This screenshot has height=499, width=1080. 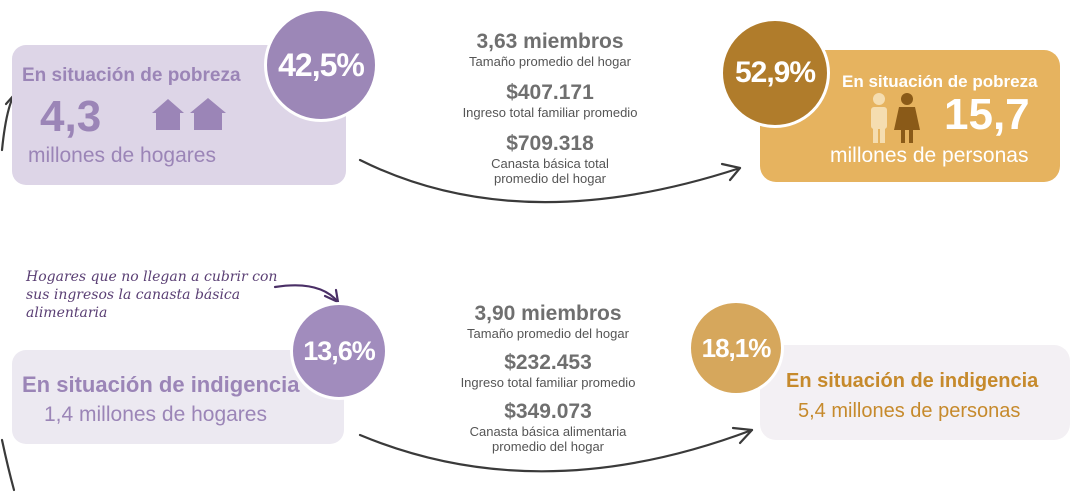 What do you see at coordinates (909, 411) in the screenshot?
I see `indigence-persons-unit: 5,4 millones de personas` at bounding box center [909, 411].